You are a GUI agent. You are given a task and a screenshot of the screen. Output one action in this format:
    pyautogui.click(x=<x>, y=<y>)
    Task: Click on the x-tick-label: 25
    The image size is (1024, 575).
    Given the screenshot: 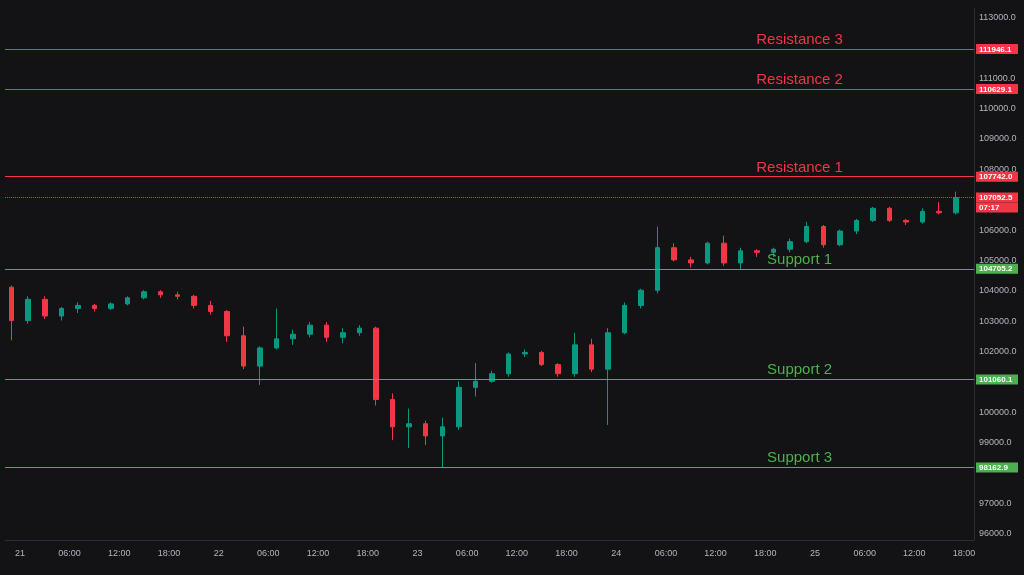 What is the action you would take?
    pyautogui.click(x=814, y=552)
    